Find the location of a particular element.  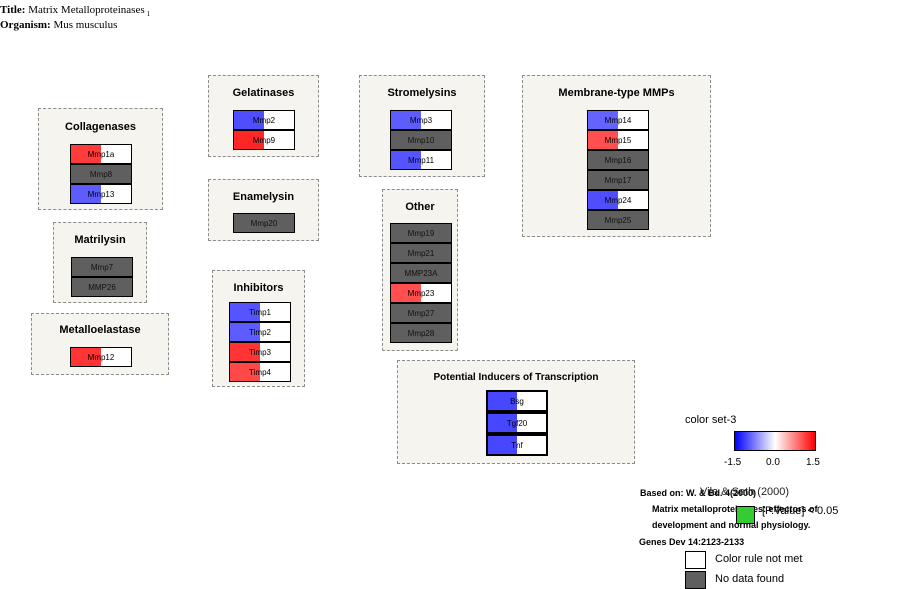

gene-label: Timp2 is located at coordinates (260, 332).